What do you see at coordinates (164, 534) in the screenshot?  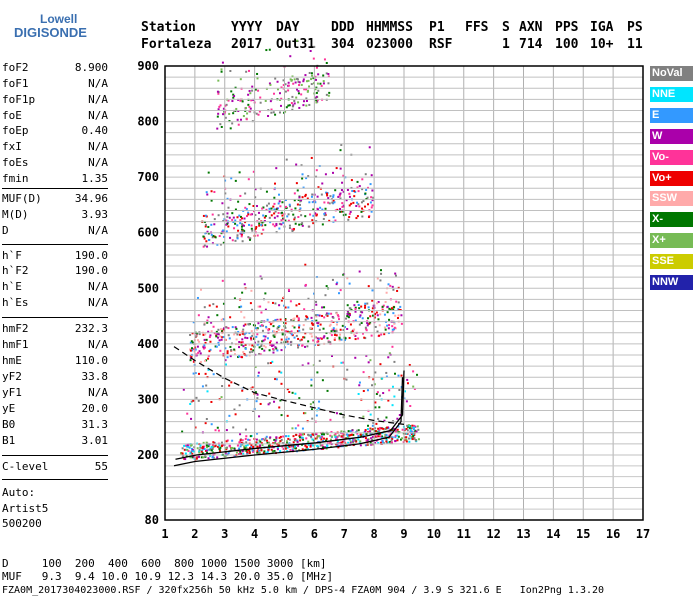 I see `x-tick-label: 1` at bounding box center [164, 534].